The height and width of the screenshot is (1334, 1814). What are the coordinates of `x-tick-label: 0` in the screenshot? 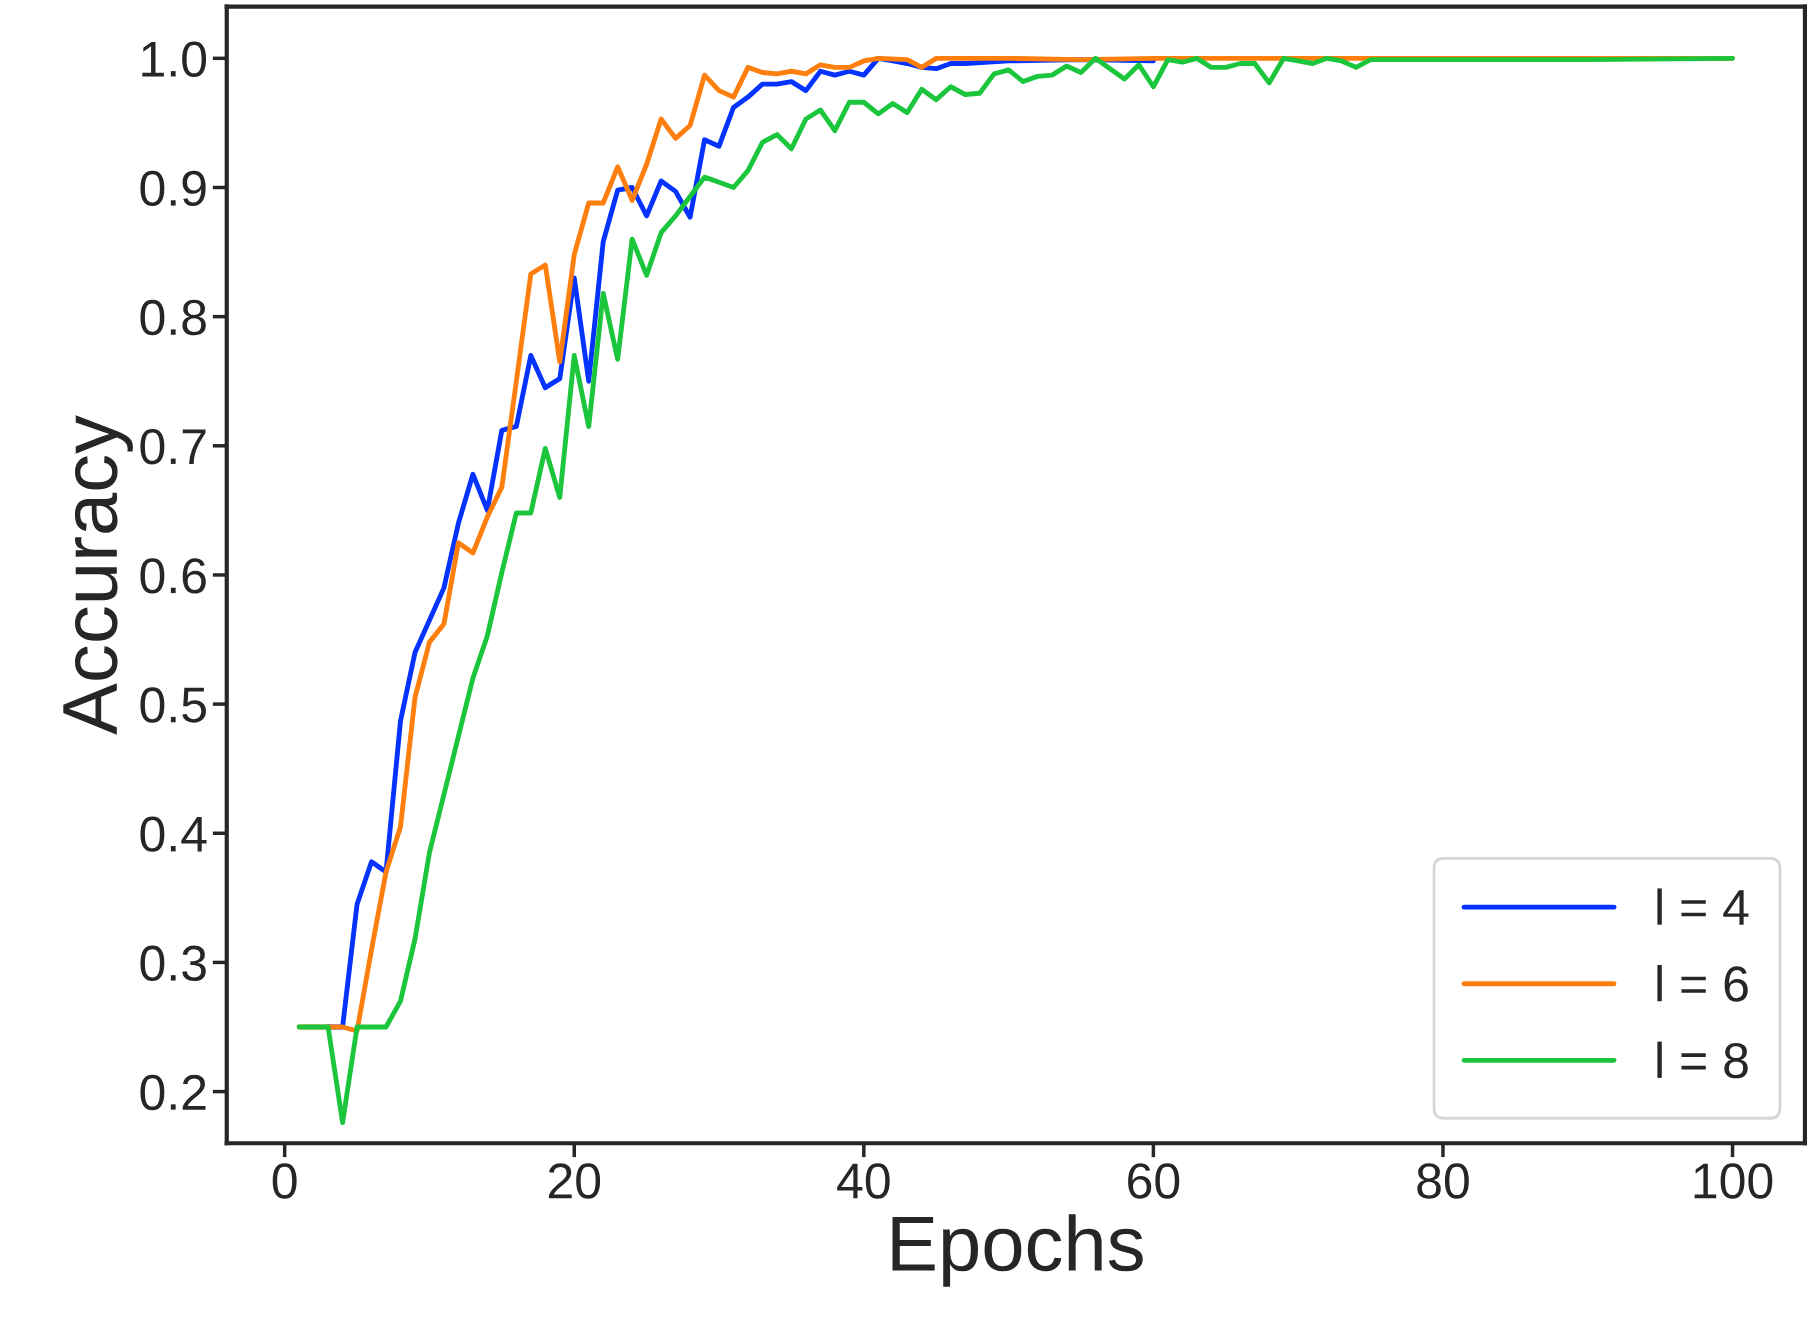 It's located at (284, 1181).